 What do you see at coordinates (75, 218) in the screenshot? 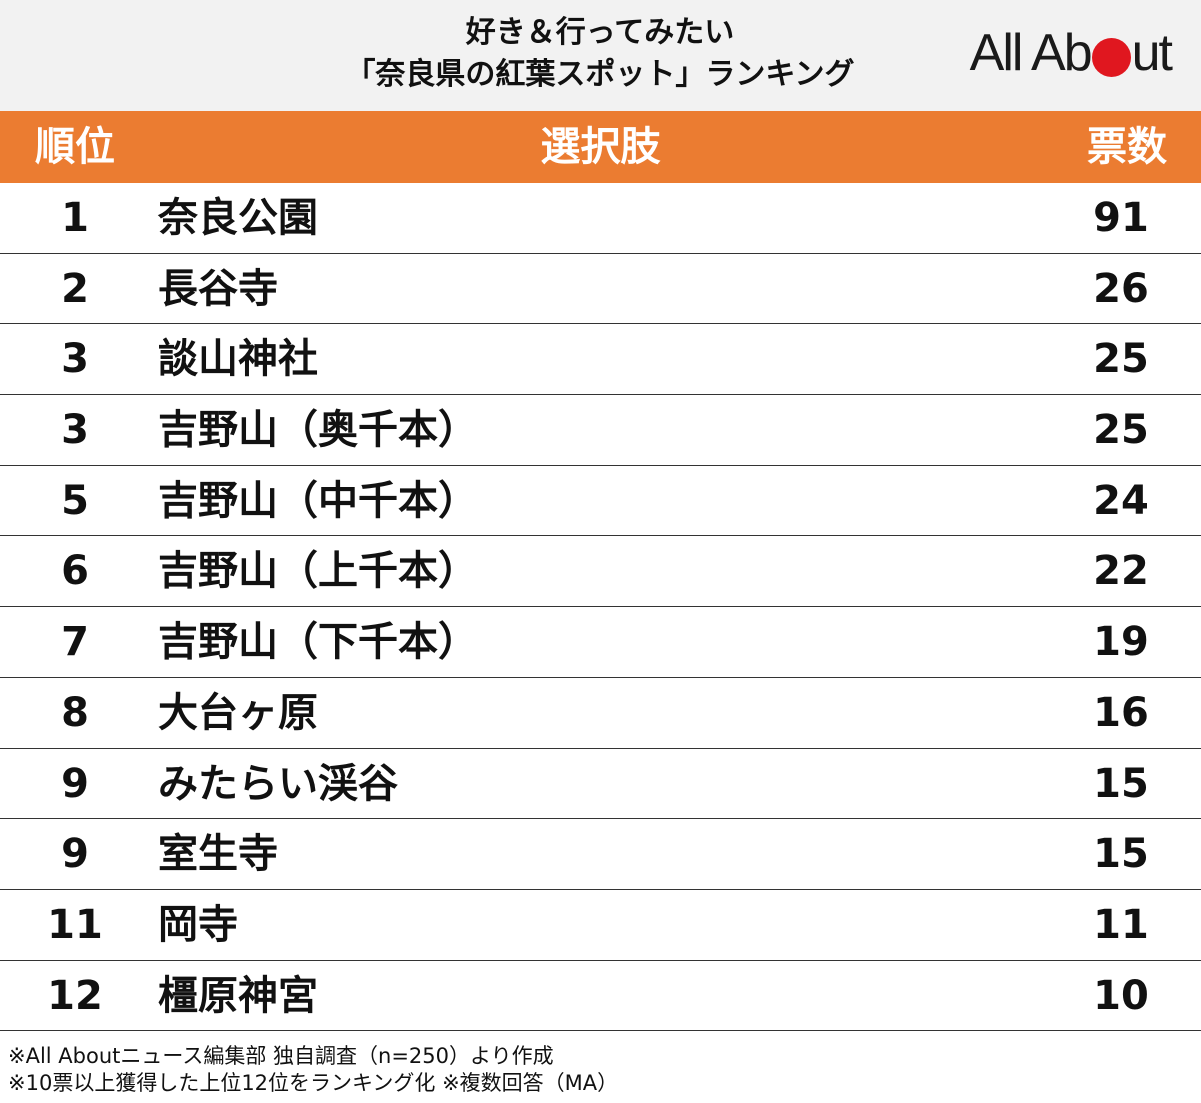
I see `row-rank: 1` at bounding box center [75, 218].